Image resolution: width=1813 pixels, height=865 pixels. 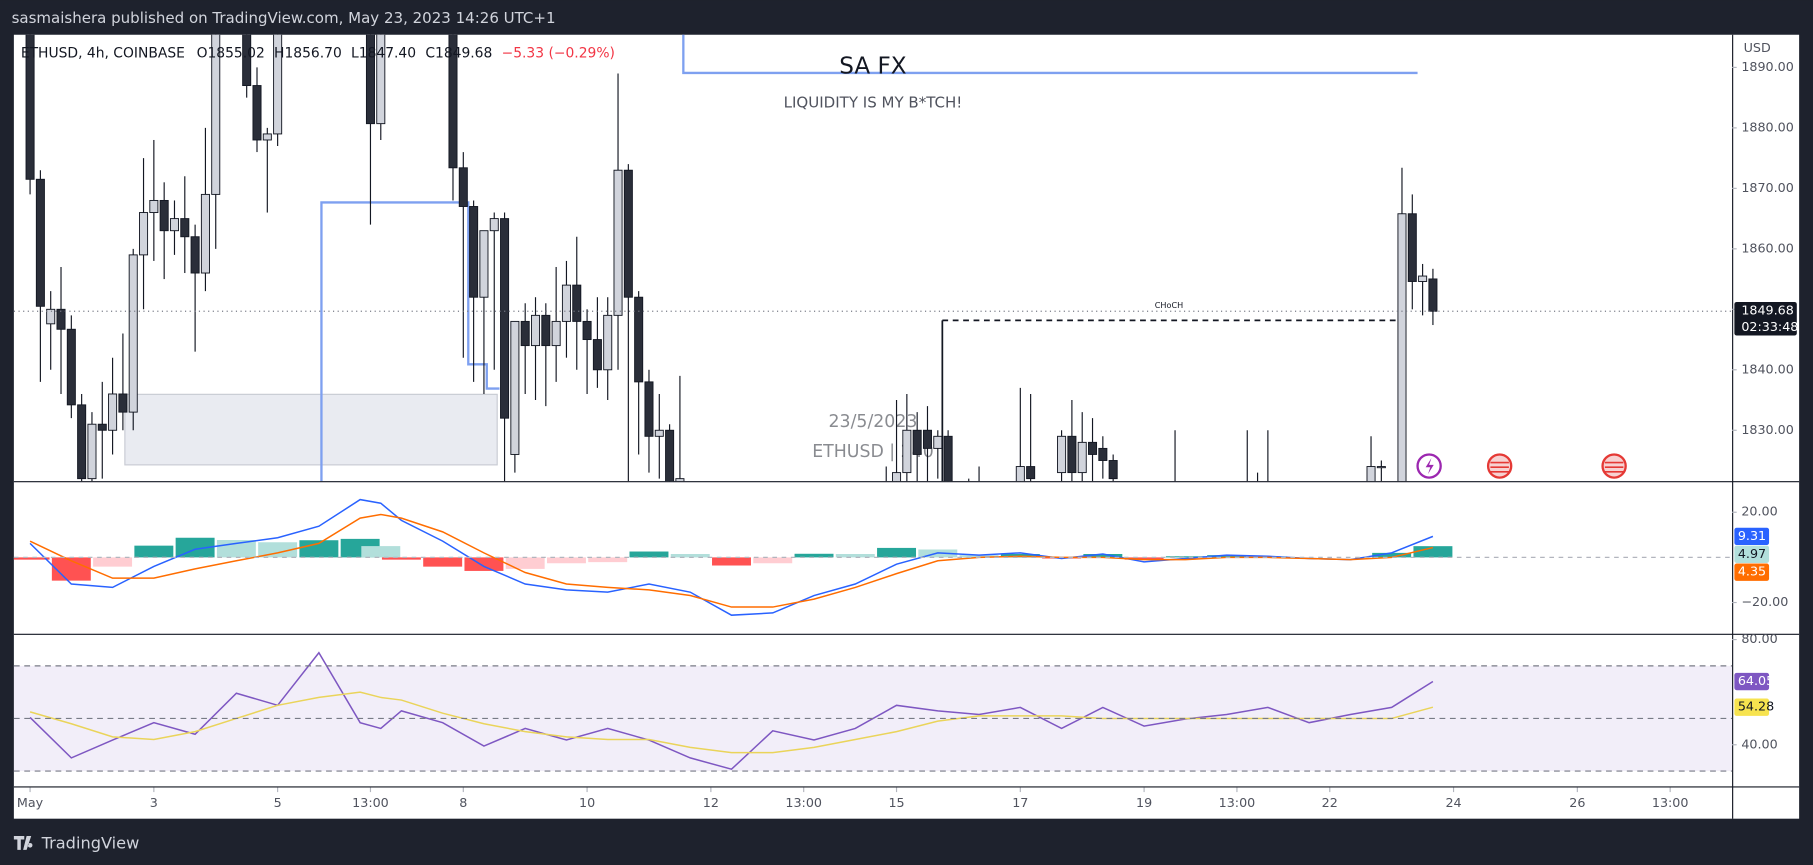 I want to click on logo-icon, so click(x=23, y=843).